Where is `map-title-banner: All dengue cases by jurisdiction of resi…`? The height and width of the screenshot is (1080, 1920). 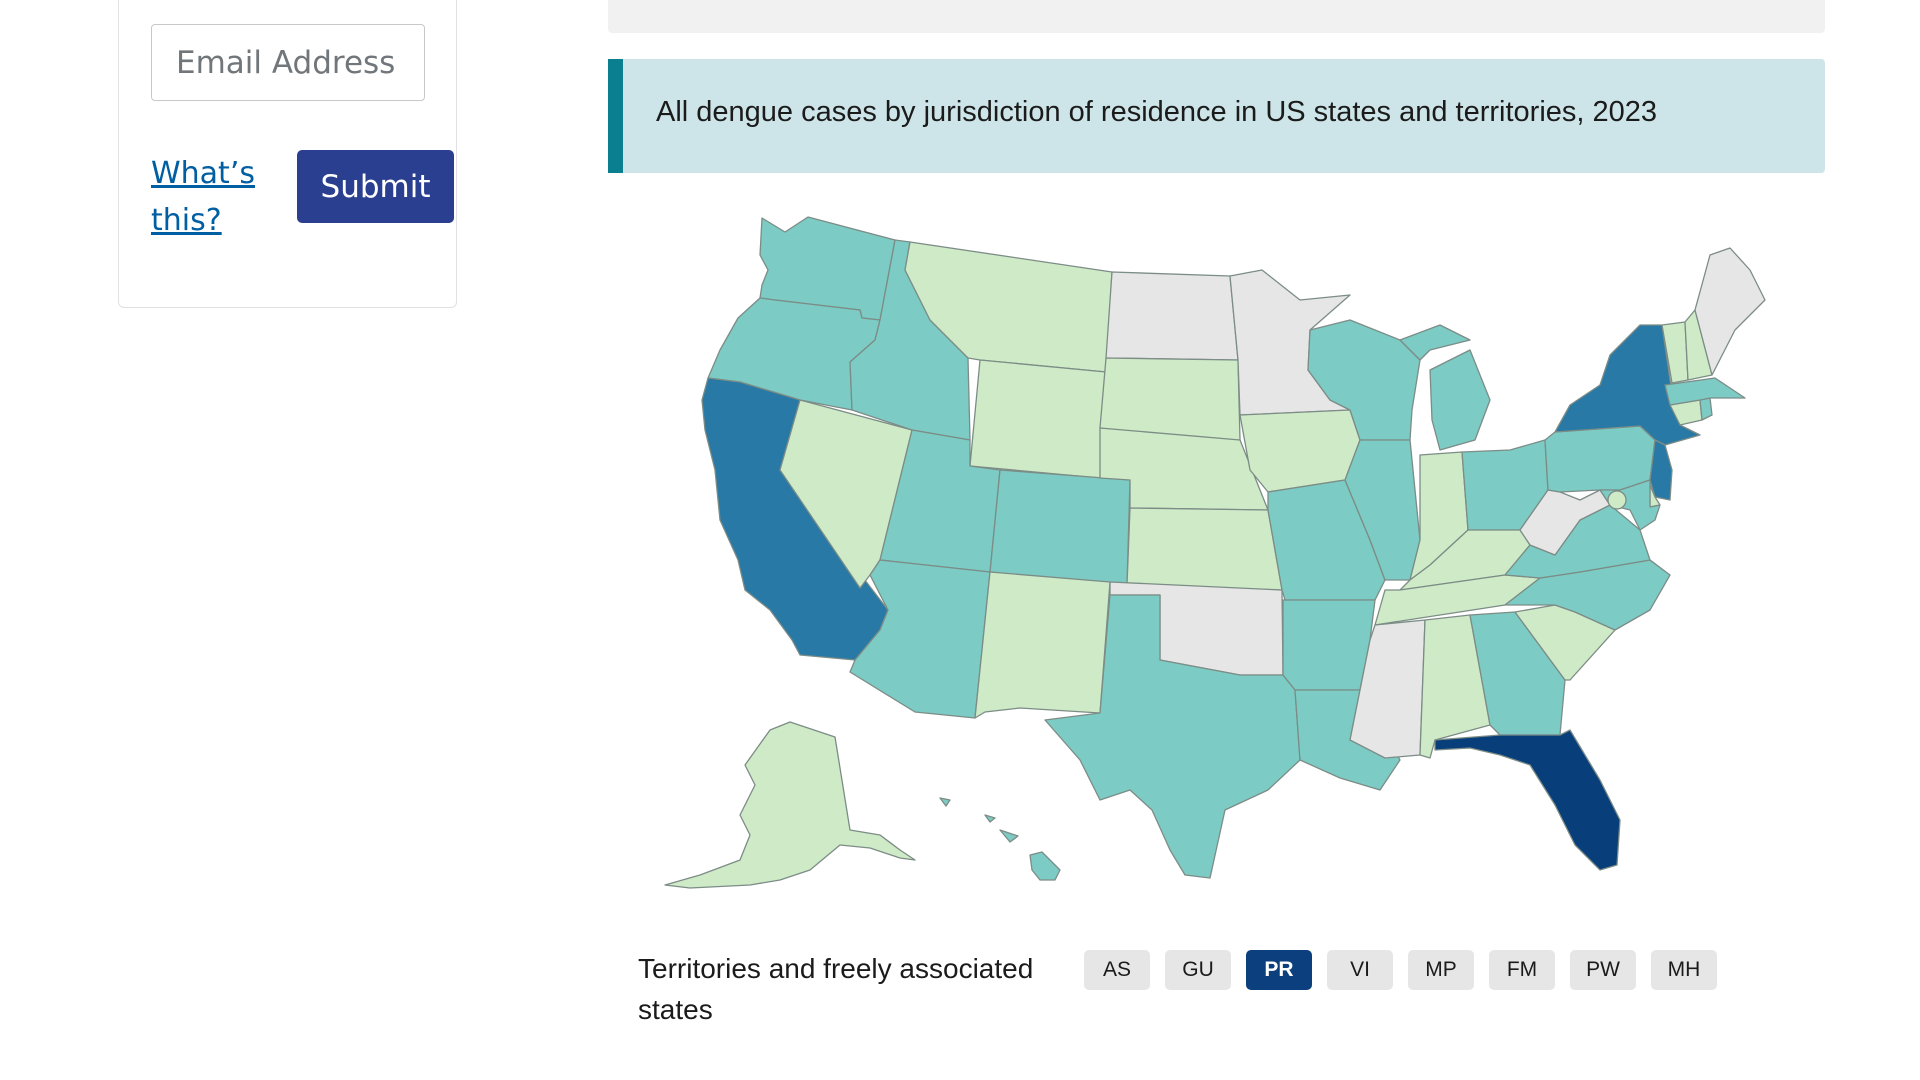 map-title-banner: All dengue cases by jurisdiction of resi… is located at coordinates (1216, 116).